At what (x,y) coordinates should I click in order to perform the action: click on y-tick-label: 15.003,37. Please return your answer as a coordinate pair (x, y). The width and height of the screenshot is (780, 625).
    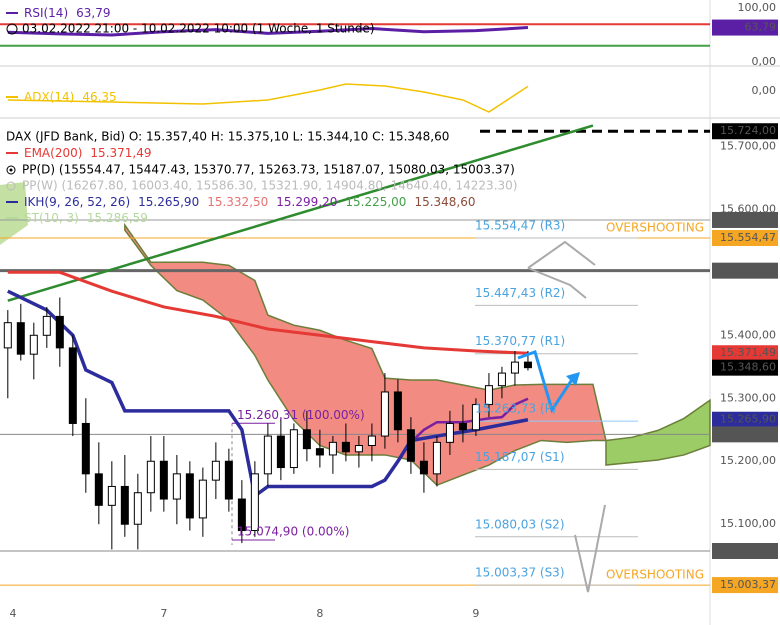
    Looking at the image, I should click on (748, 584).